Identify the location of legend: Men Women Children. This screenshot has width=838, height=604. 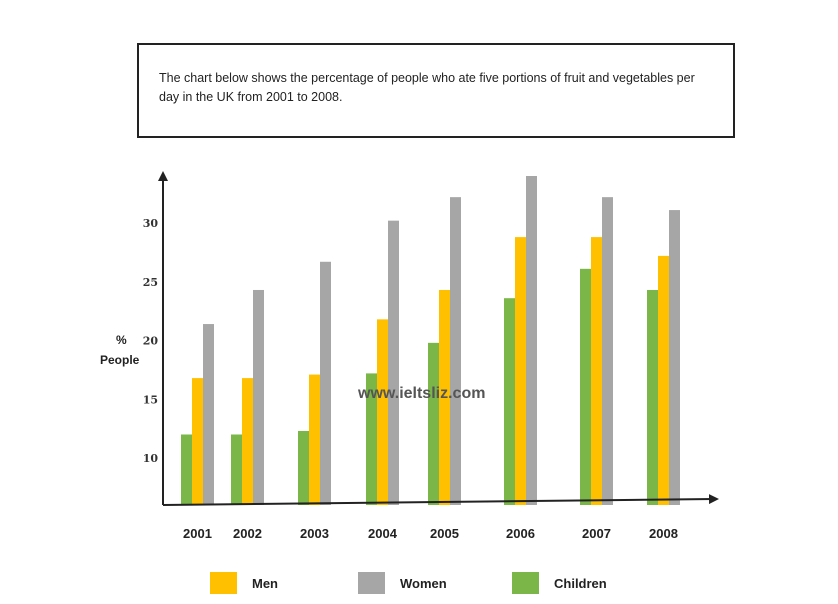
(408, 583).